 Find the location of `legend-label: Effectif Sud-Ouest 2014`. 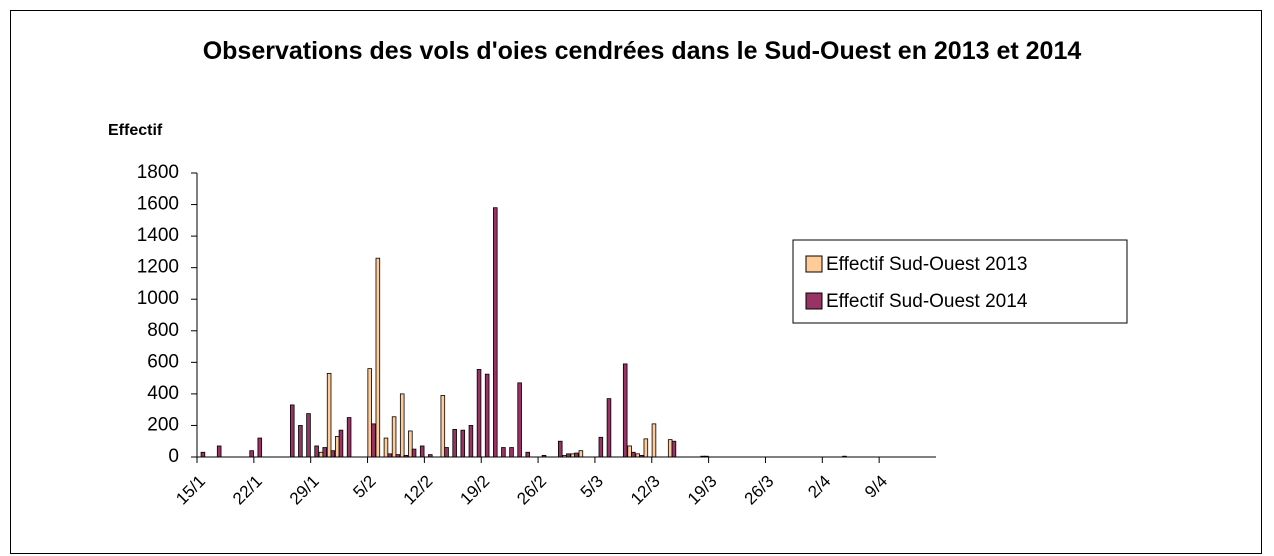

legend-label: Effectif Sud-Ouest 2014 is located at coordinates (927, 301).